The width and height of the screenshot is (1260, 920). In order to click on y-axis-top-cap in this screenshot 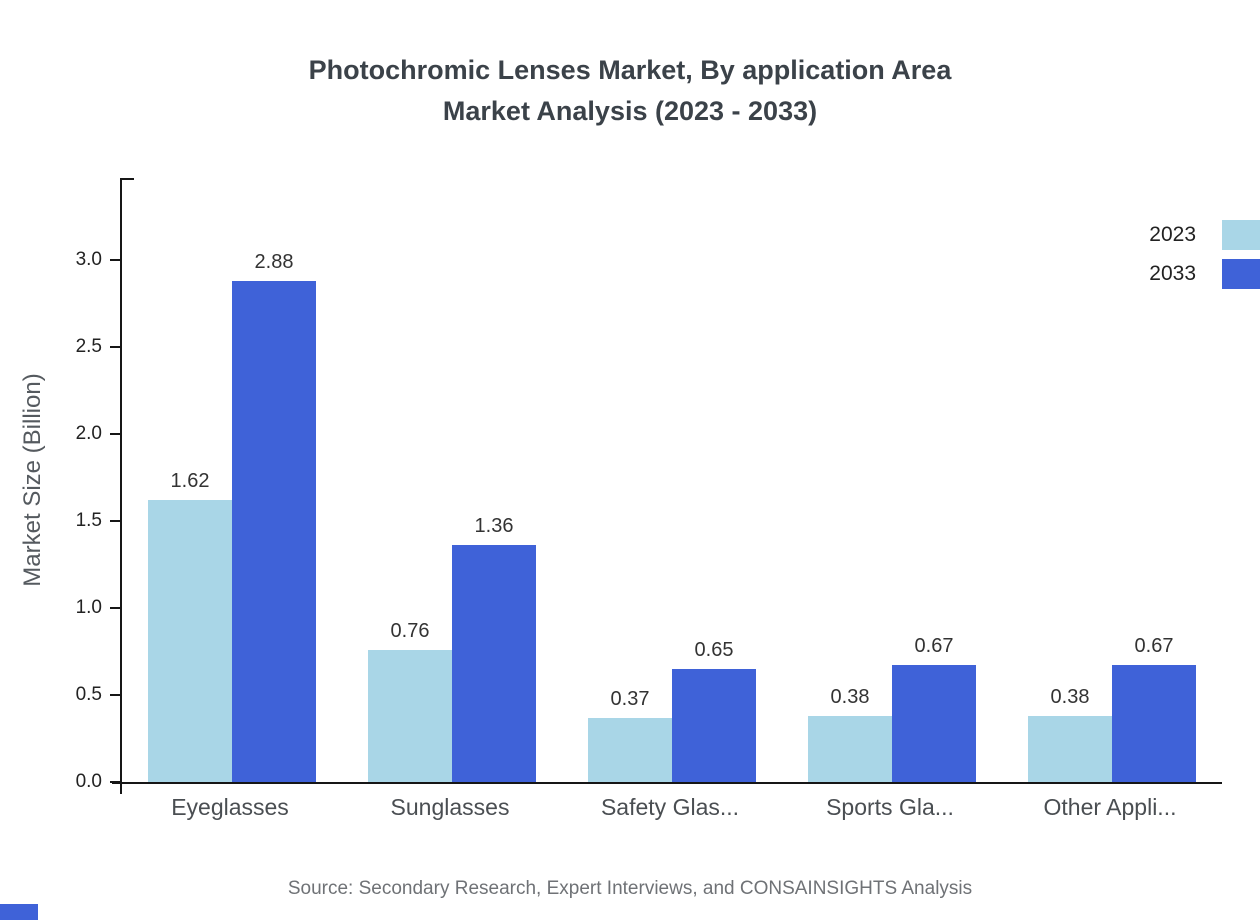, I will do `click(128, 179)`.